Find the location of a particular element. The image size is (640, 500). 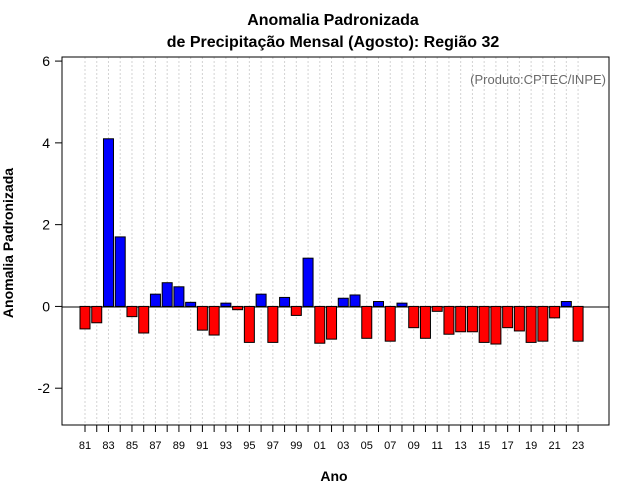

bar-2012 is located at coordinates (449, 320).